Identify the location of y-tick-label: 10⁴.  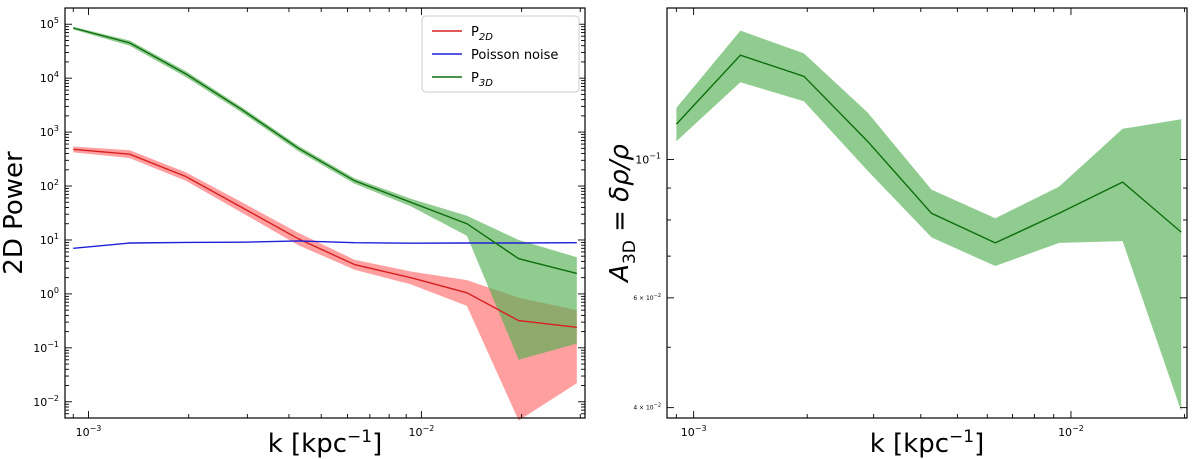
(49, 77).